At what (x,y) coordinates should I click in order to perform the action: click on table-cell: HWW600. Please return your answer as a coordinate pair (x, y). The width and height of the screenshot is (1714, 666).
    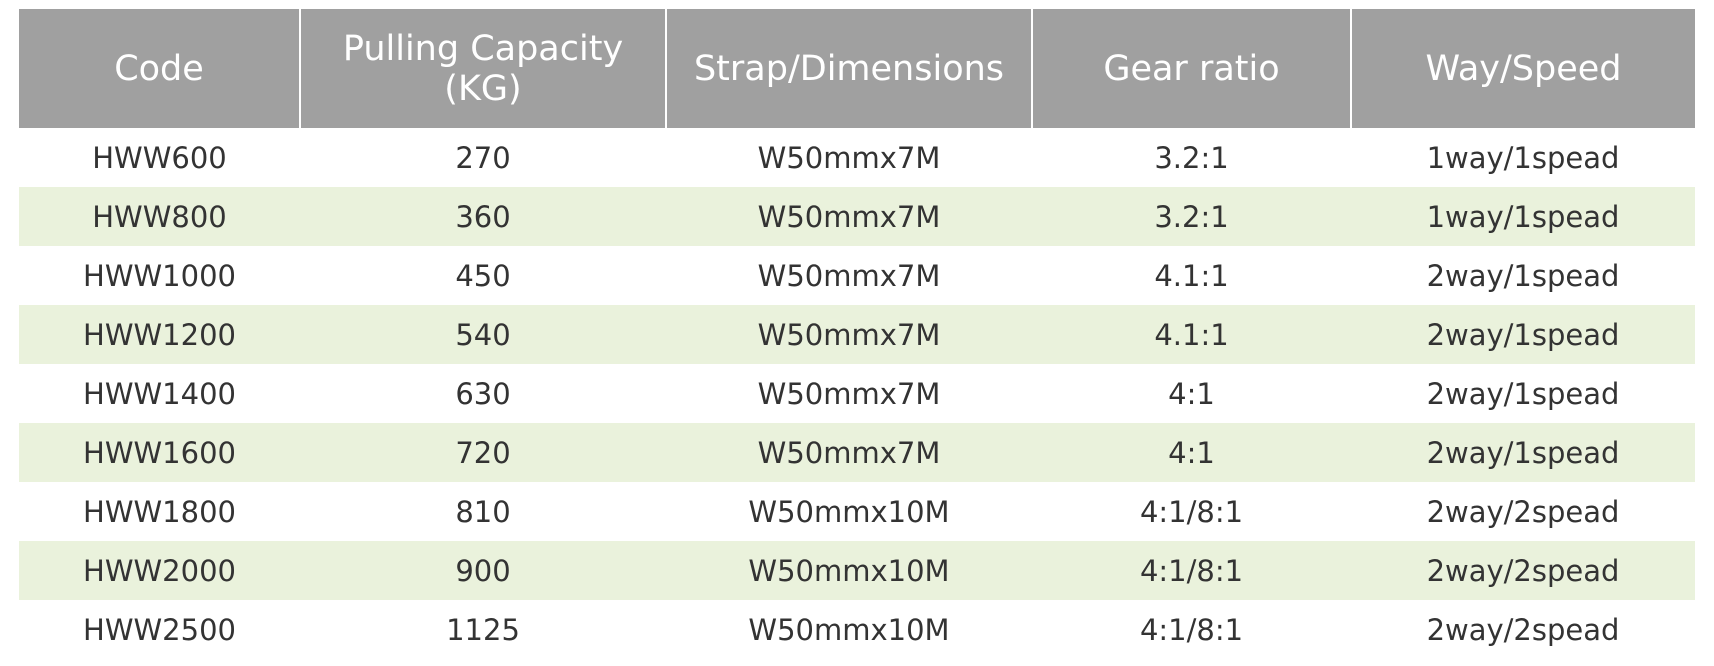
    Looking at the image, I should click on (159, 157).